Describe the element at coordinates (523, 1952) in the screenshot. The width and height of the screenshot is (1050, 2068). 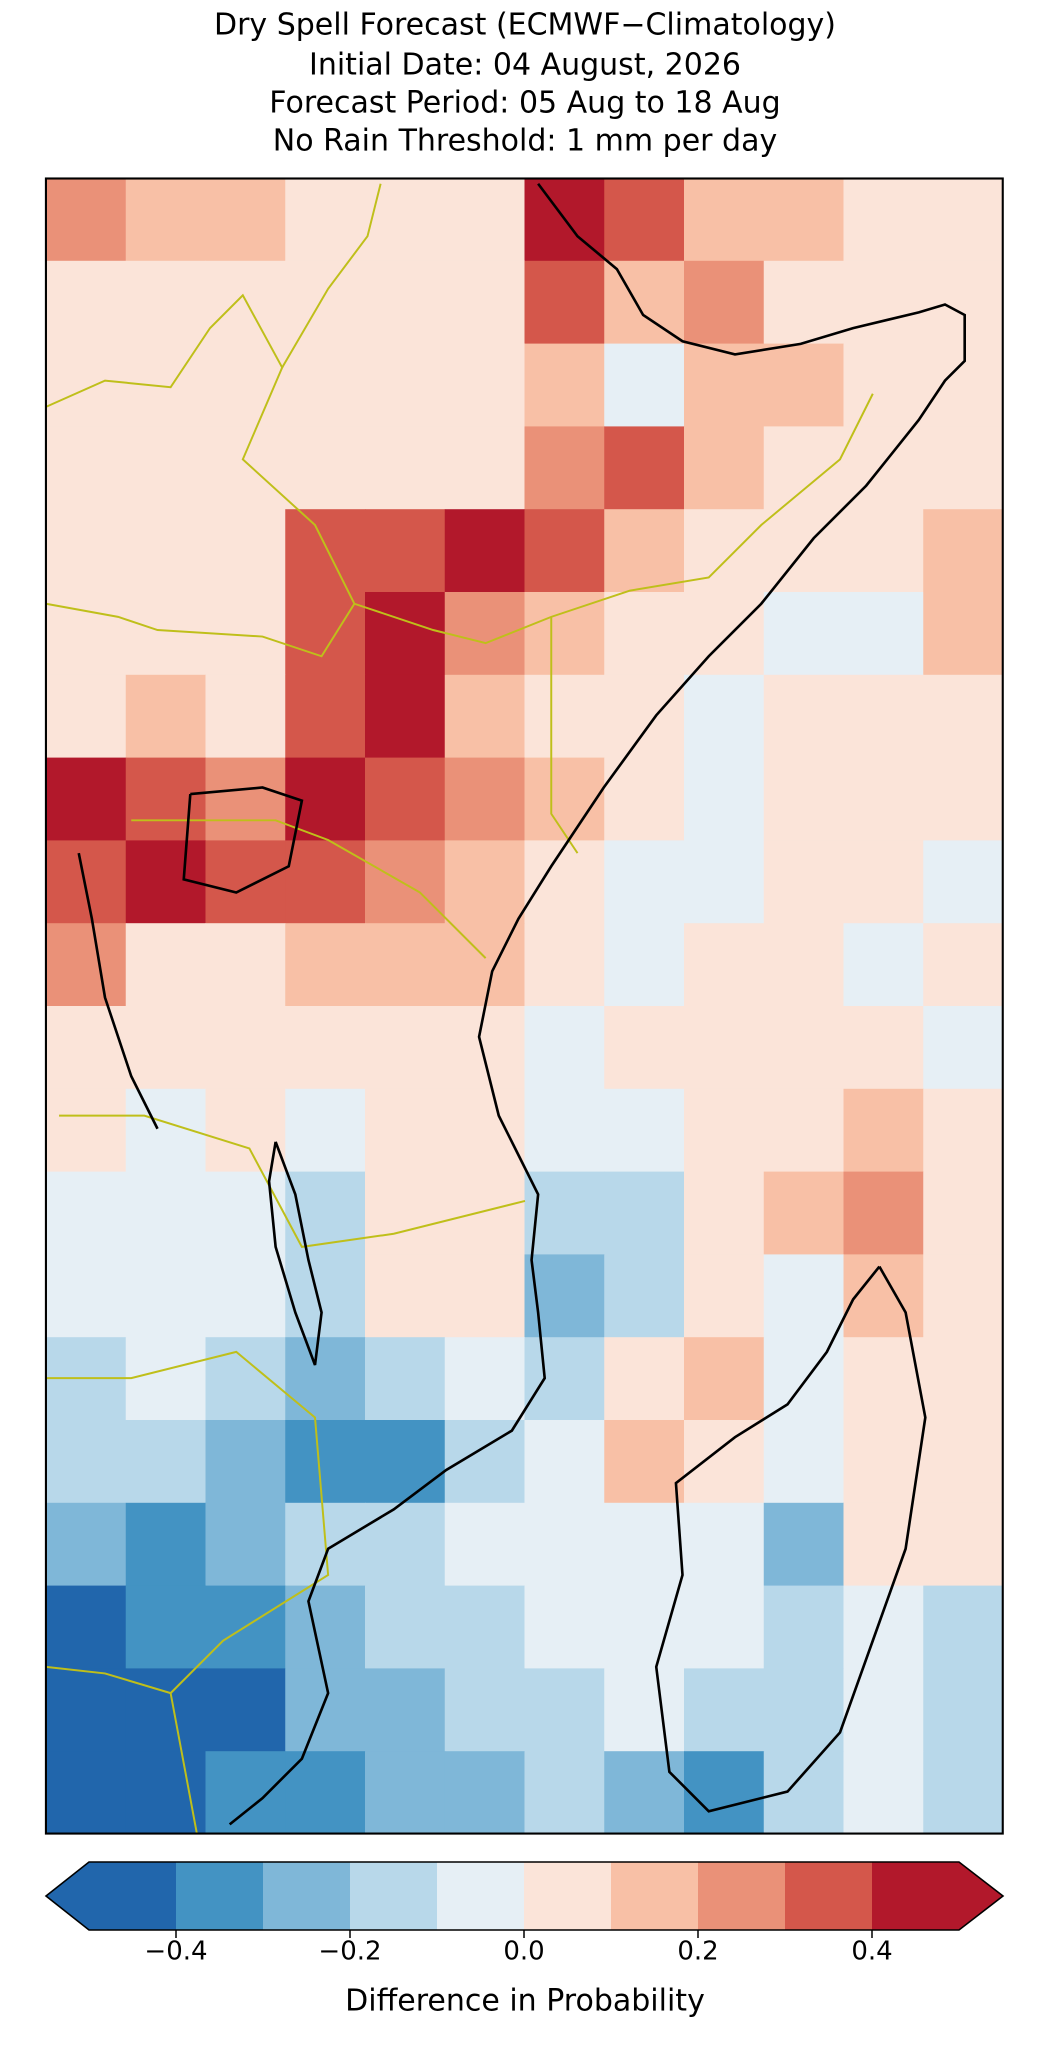
I see `colorbar-tick-label: 0.0` at that location.